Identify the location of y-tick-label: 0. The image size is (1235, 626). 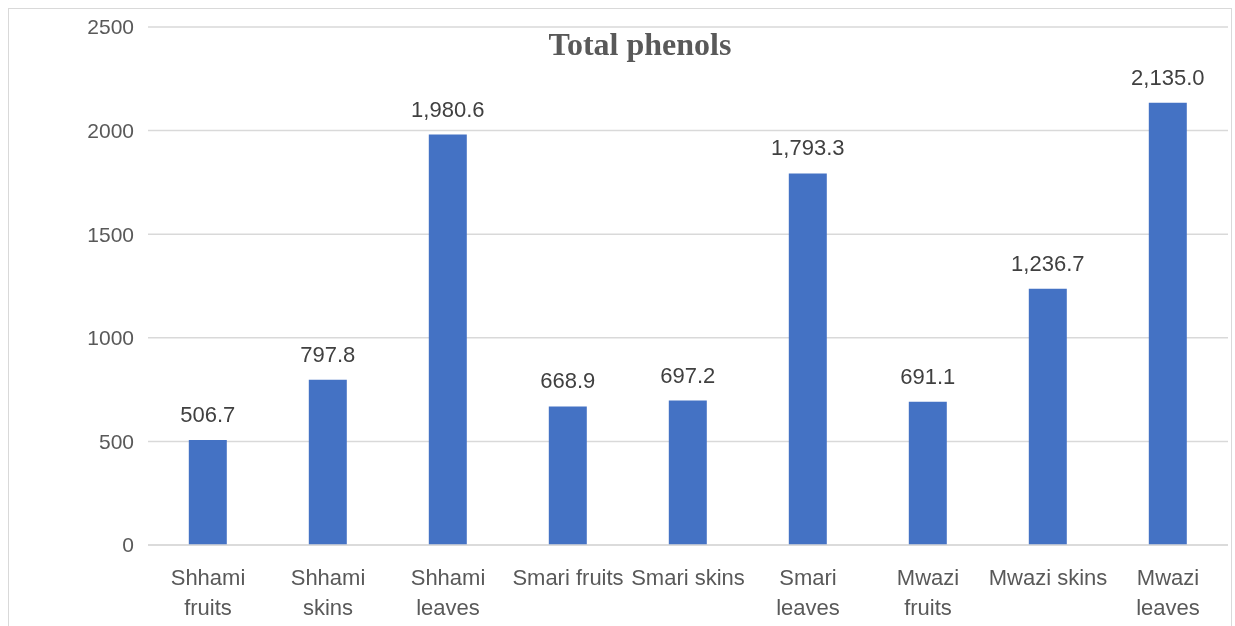
(128, 545).